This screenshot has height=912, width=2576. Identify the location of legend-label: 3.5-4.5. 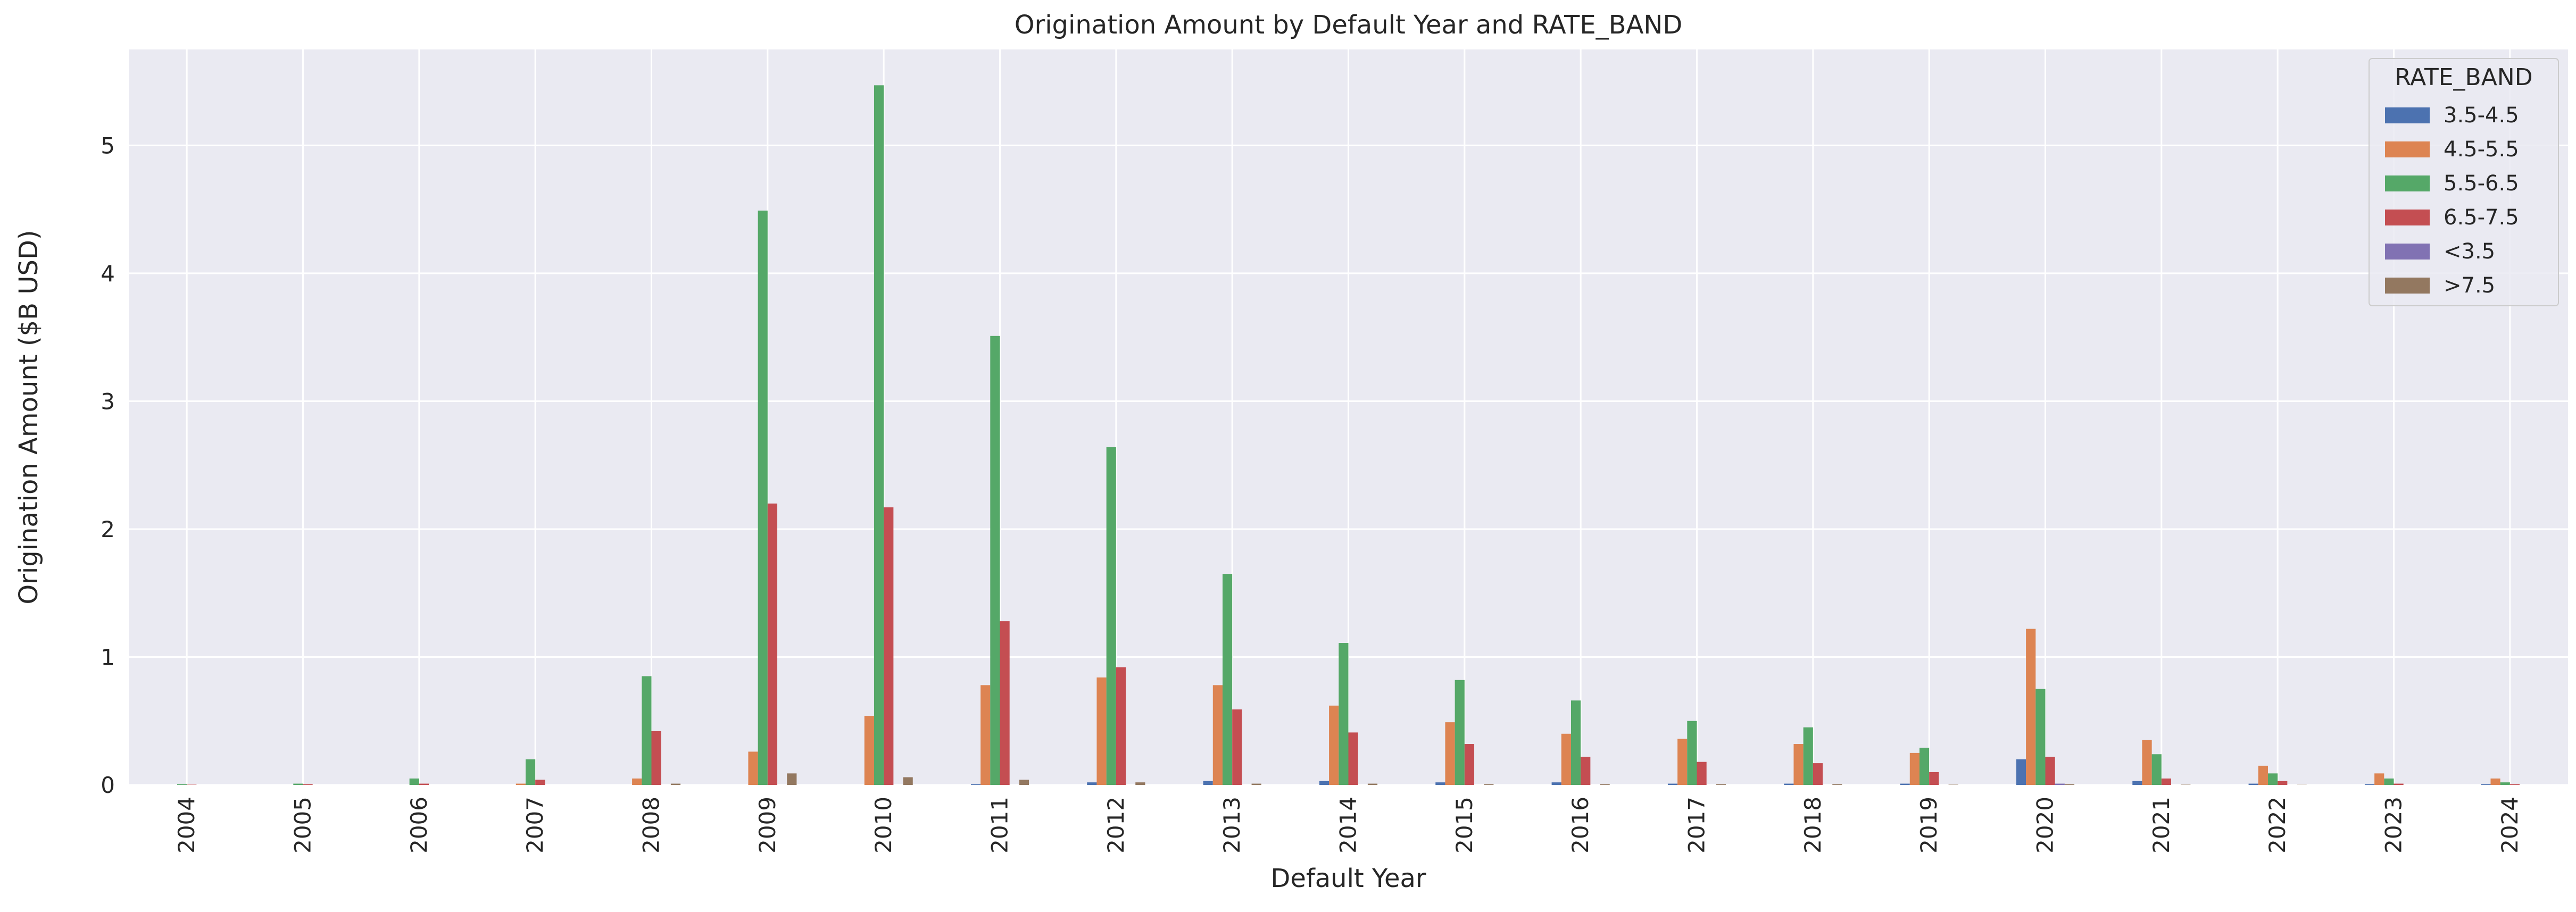
(2481, 115).